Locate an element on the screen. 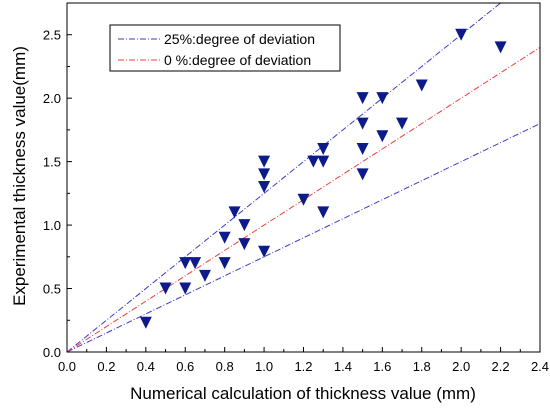  y-tick-label: 0.5 is located at coordinates (52, 289).